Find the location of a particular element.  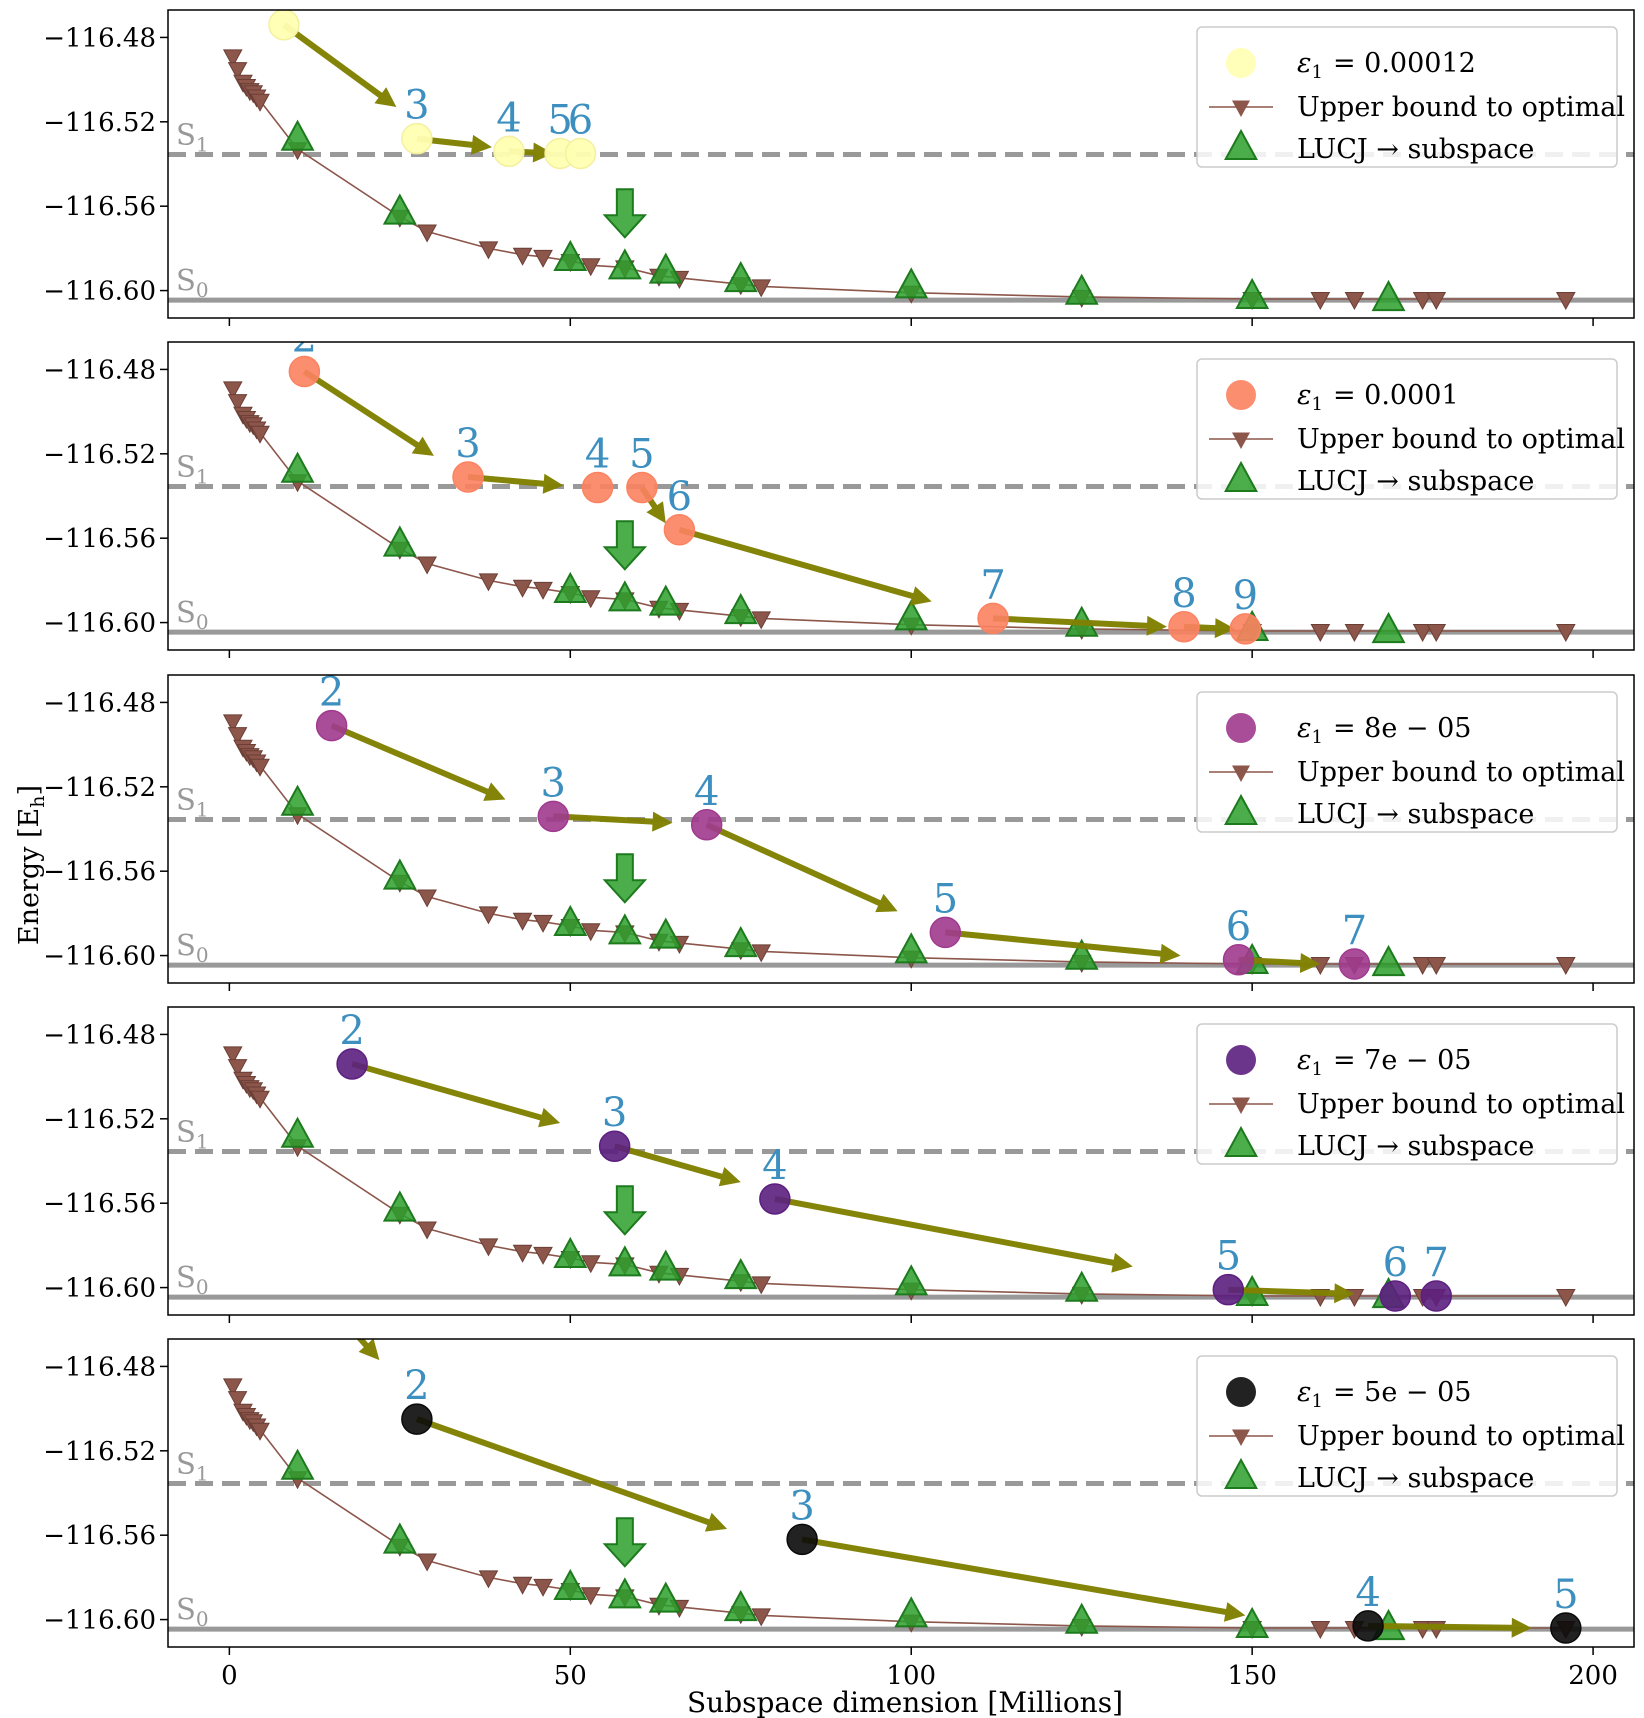

y-tick-label: −116.52 is located at coordinates (99, 1452).